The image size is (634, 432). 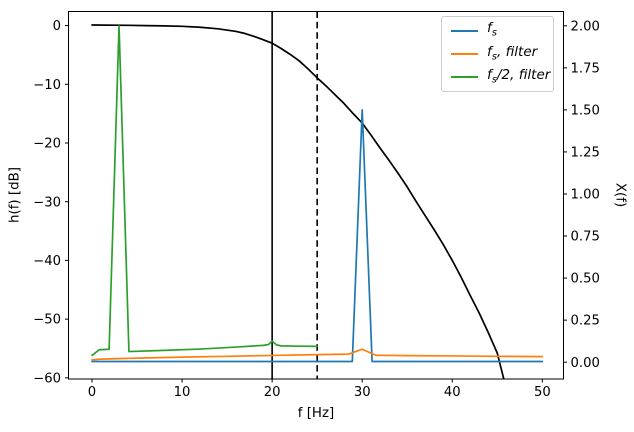 What do you see at coordinates (585, 321) in the screenshot?
I see `y-right-tick-label: 0.25` at bounding box center [585, 321].